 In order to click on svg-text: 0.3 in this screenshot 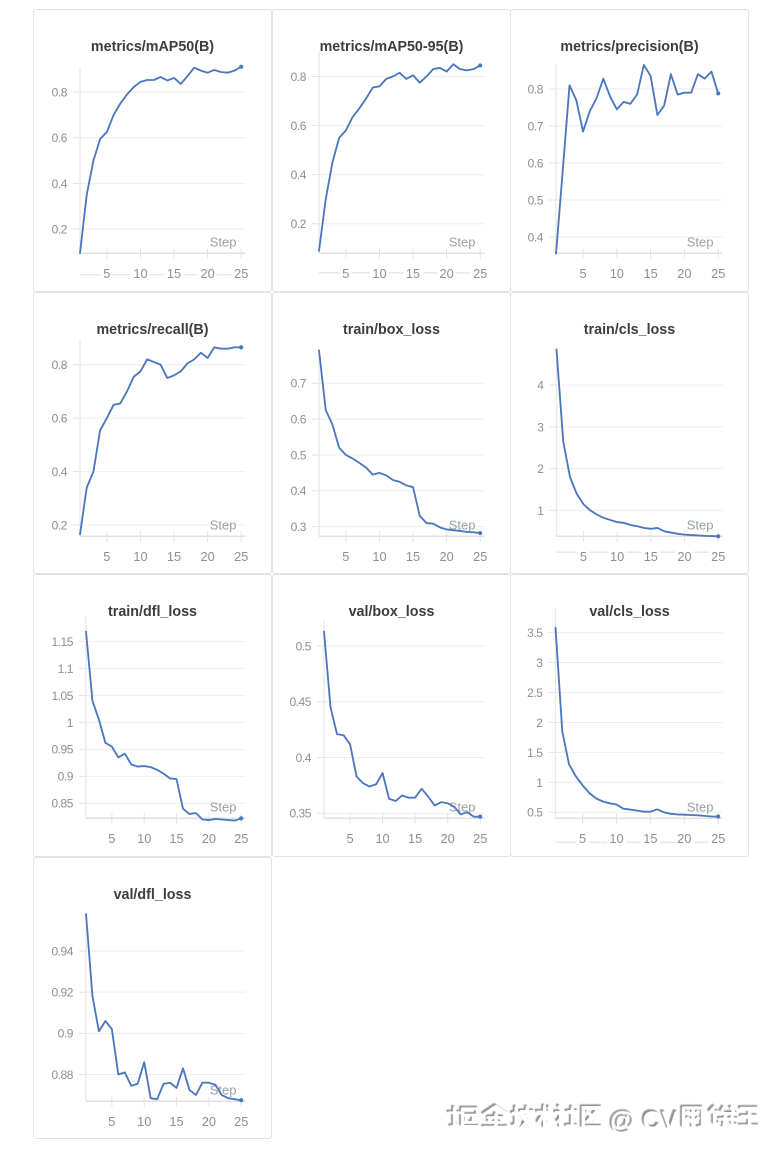, I will do `click(298, 527)`.